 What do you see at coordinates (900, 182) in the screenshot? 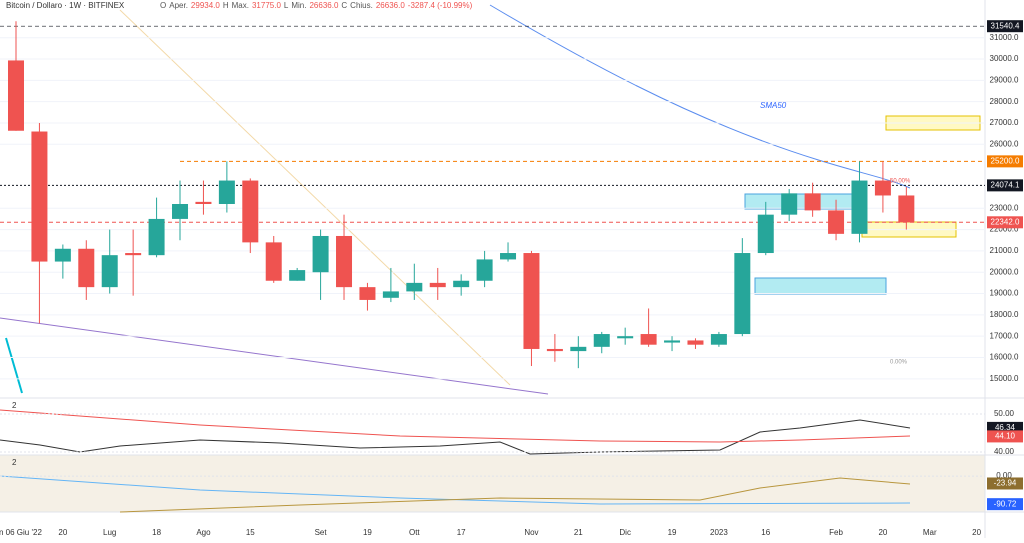
I see `annotation: 50.00%` at bounding box center [900, 182].